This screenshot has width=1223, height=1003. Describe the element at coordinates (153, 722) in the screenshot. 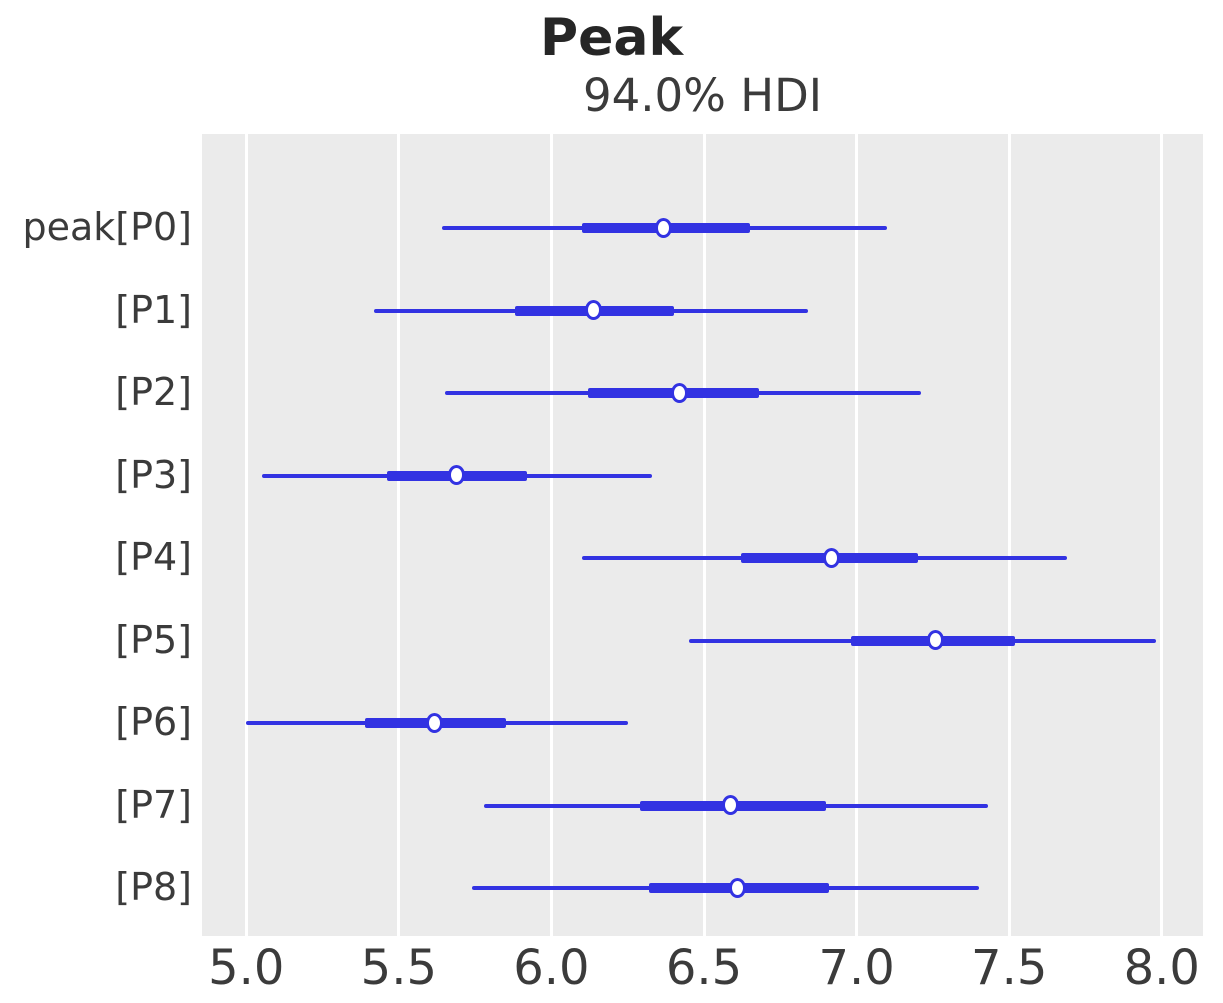

I see `y-tick-label: [P6]` at that location.